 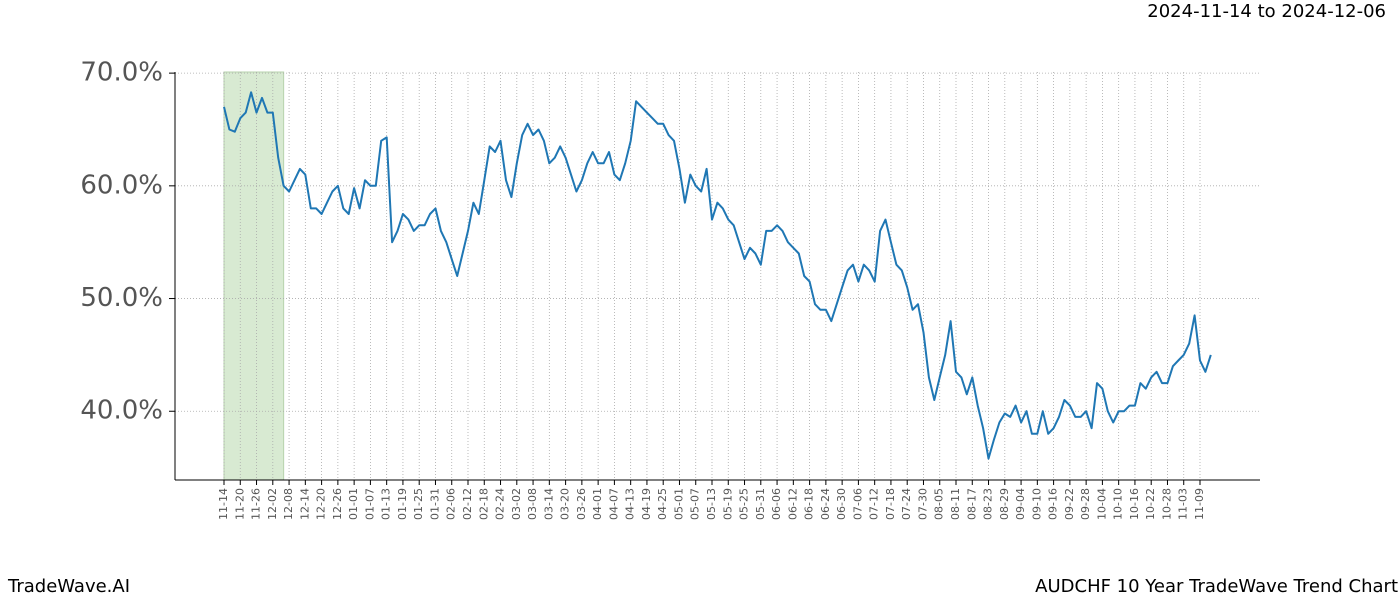 I want to click on x-tick-label: 06-18, so click(x=809, y=504).